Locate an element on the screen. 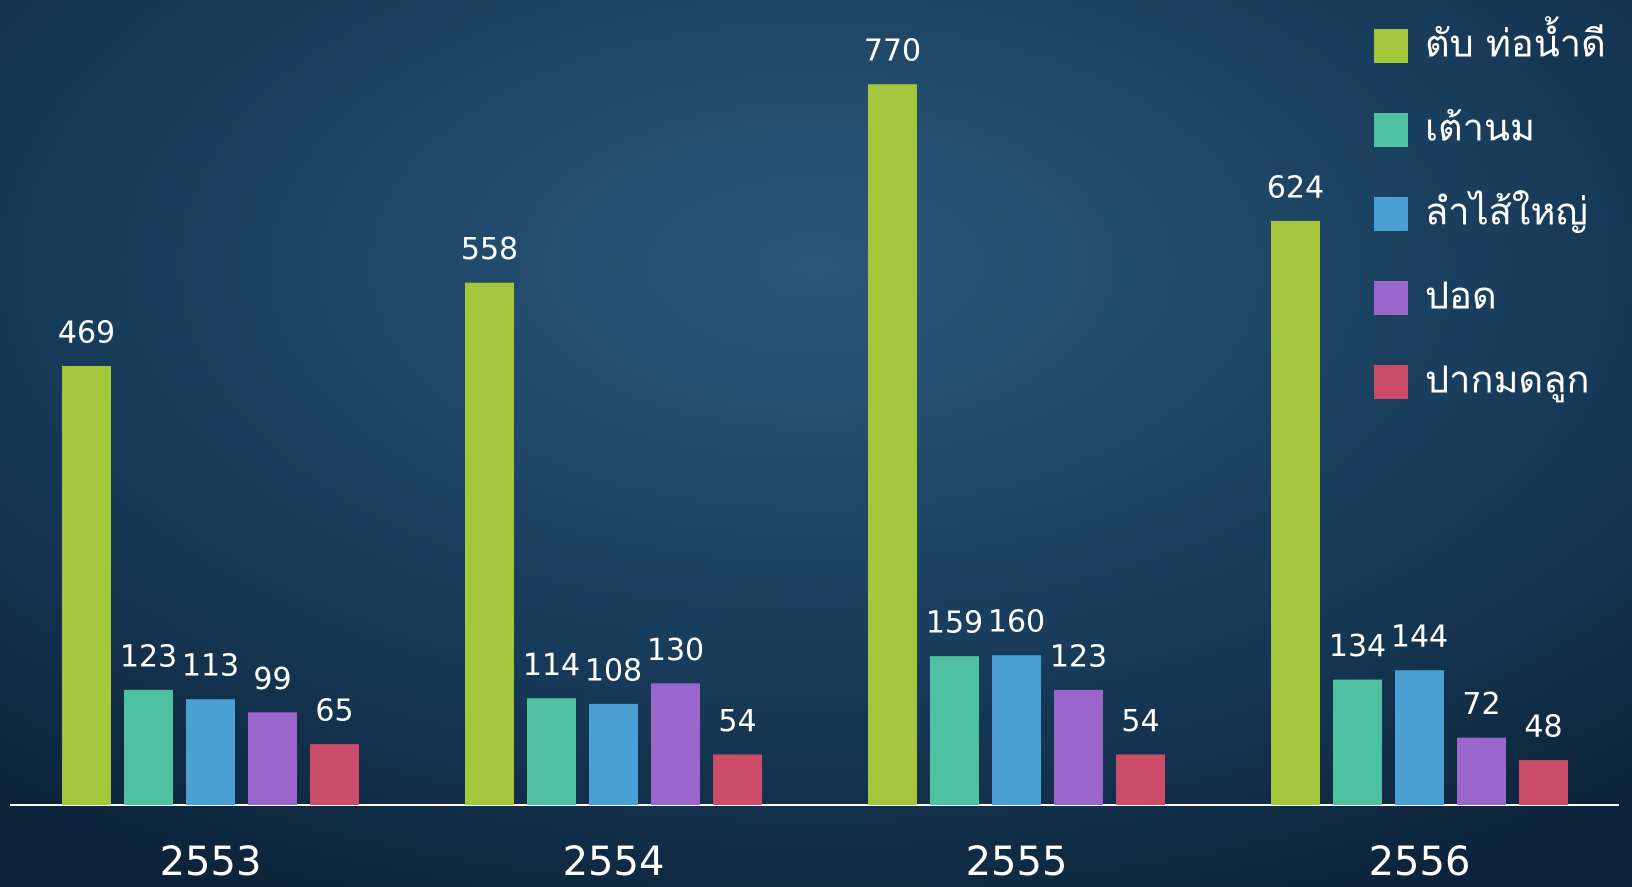 This screenshot has width=1632, height=887. data-label: 134 is located at coordinates (1357, 646).